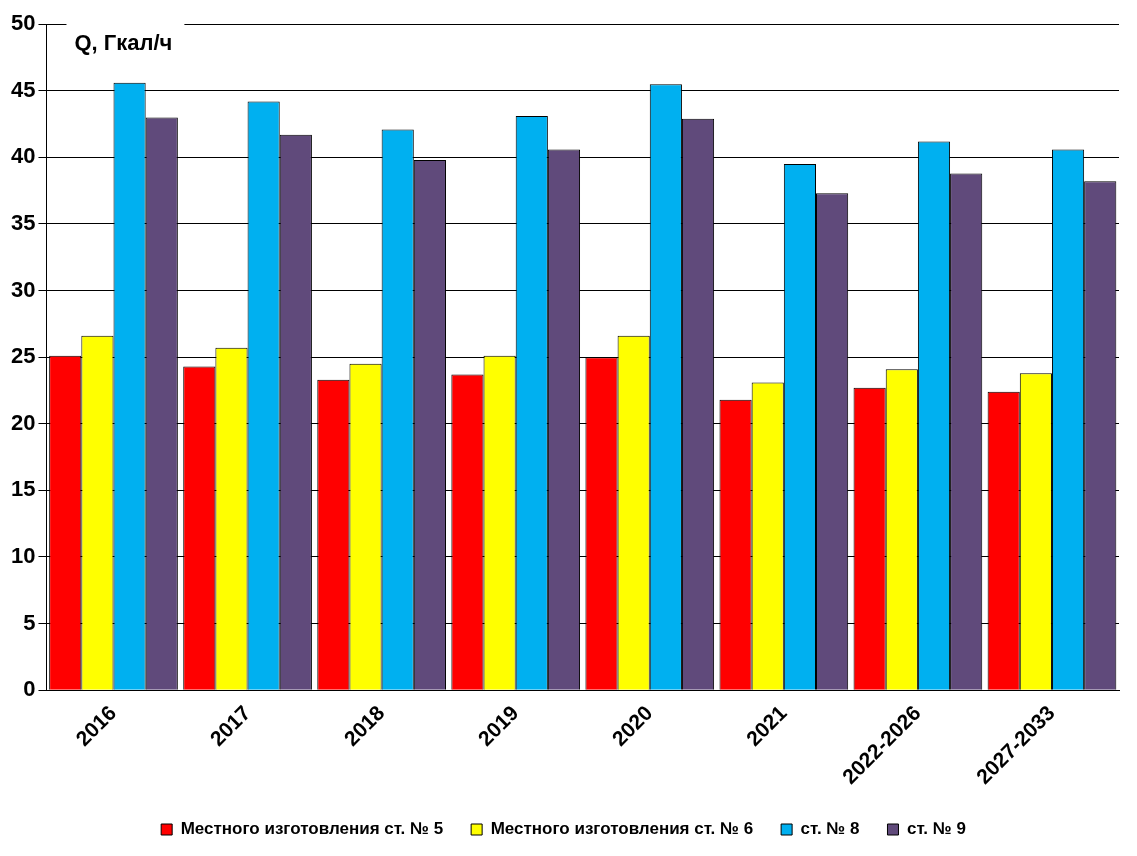 This screenshot has height=856, width=1137. I want to click on y-tick-label: 40, so click(23, 156).